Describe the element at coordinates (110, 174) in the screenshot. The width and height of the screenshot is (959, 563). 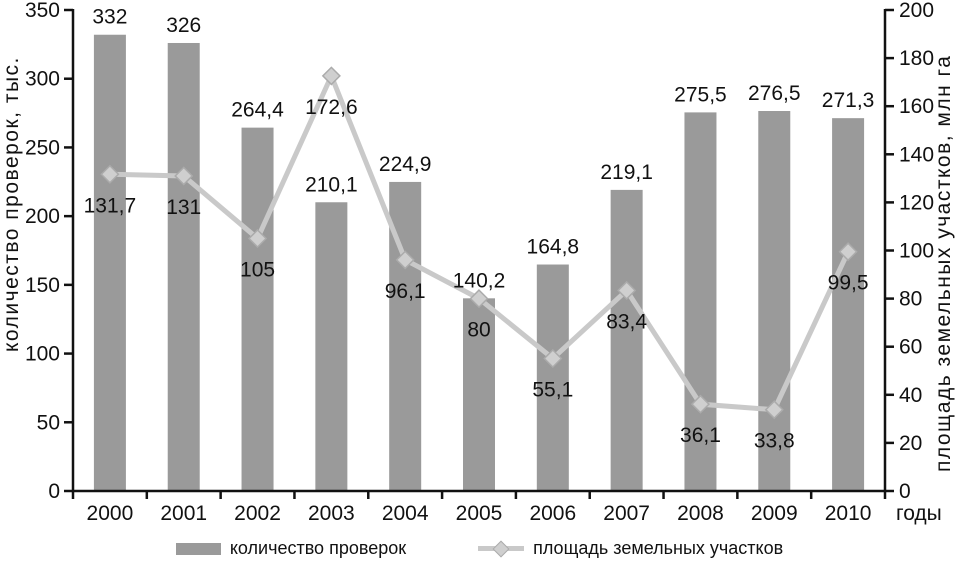
I see `marker-2000` at that location.